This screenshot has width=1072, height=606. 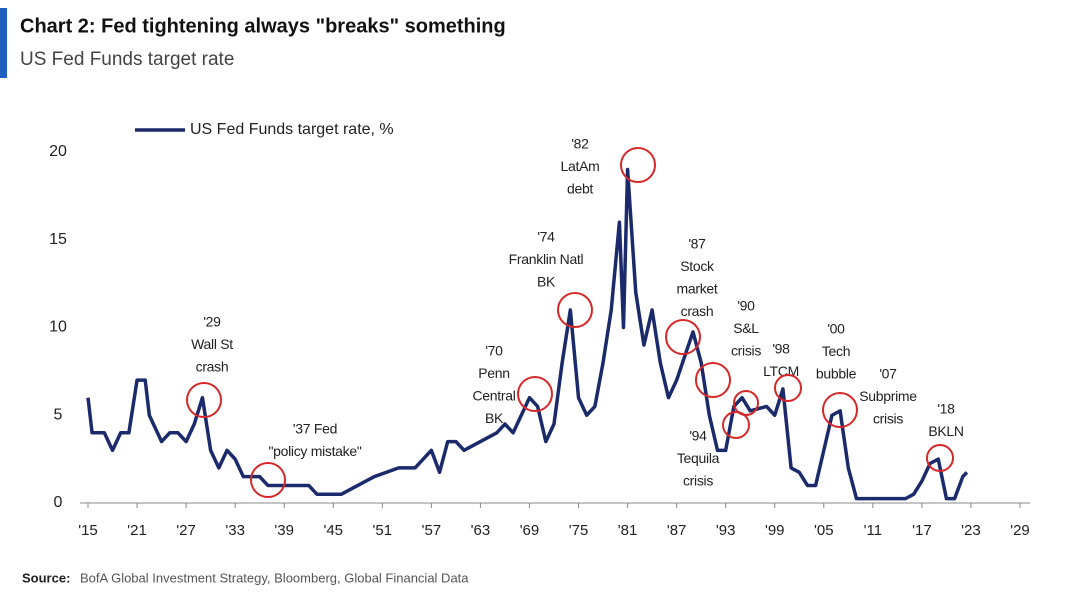 I want to click on chart-subtitle: US Fed Funds target rate, so click(x=127, y=59).